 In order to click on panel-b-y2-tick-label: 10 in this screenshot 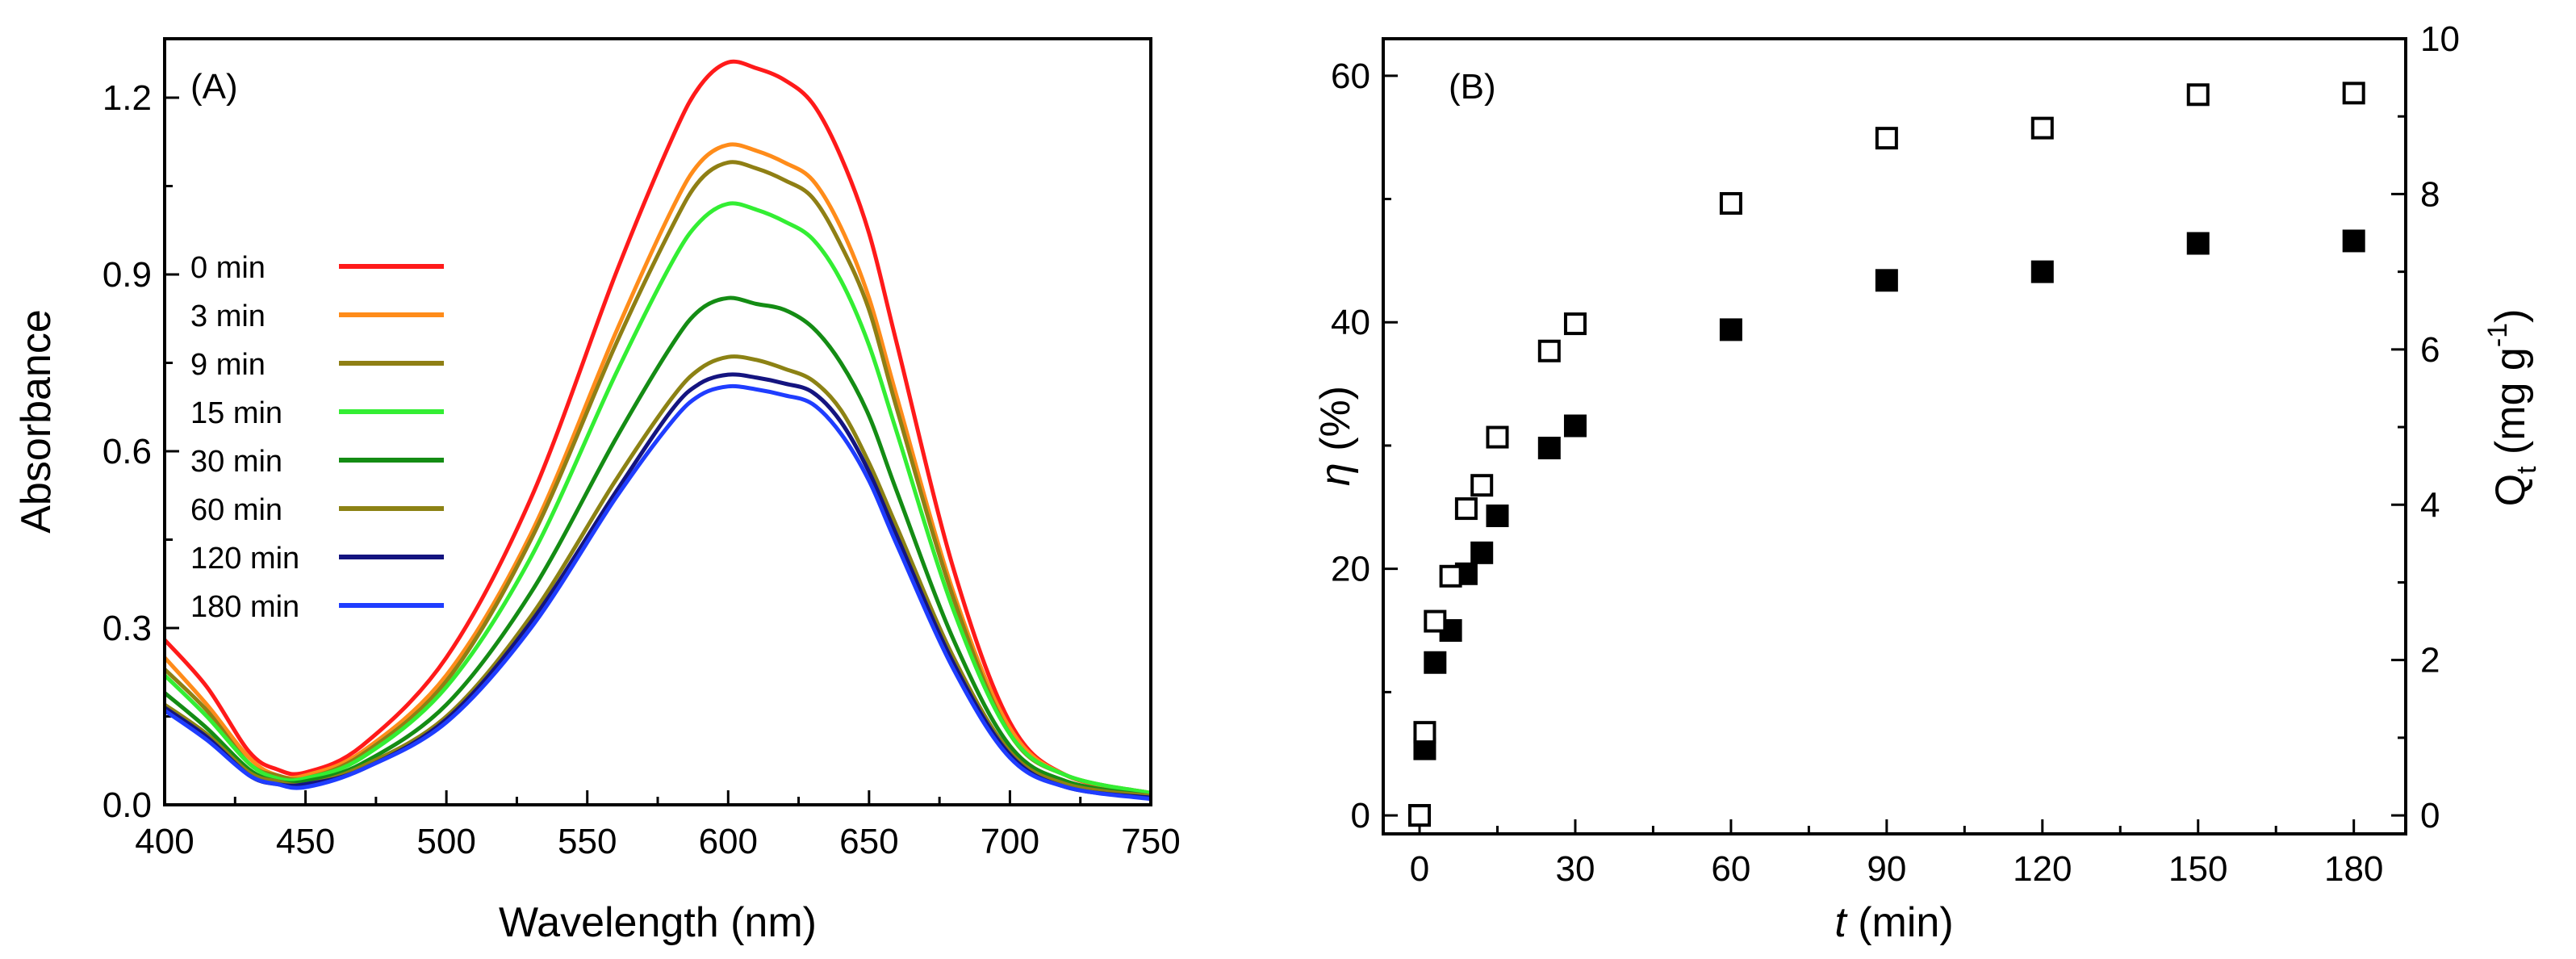, I will do `click(2440, 39)`.